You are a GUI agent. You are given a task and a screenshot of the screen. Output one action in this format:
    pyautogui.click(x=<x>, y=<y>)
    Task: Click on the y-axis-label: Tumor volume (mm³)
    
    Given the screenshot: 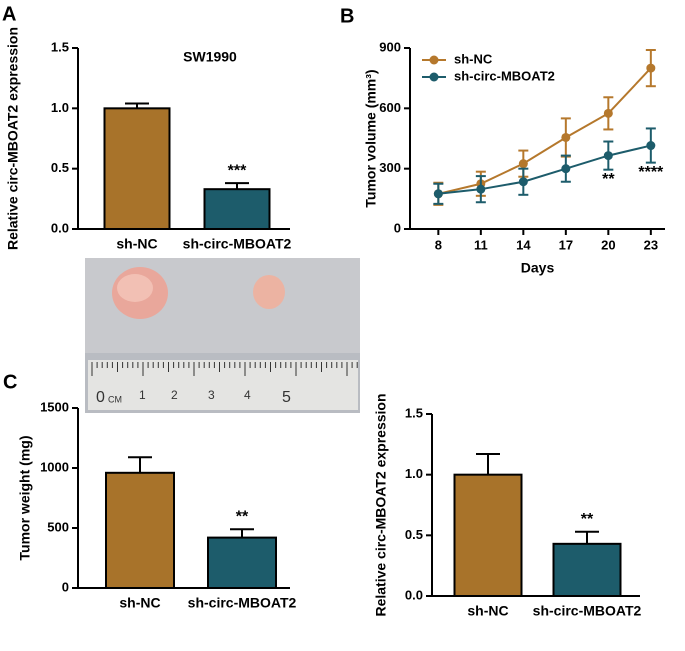 What is the action you would take?
    pyautogui.click(x=371, y=138)
    